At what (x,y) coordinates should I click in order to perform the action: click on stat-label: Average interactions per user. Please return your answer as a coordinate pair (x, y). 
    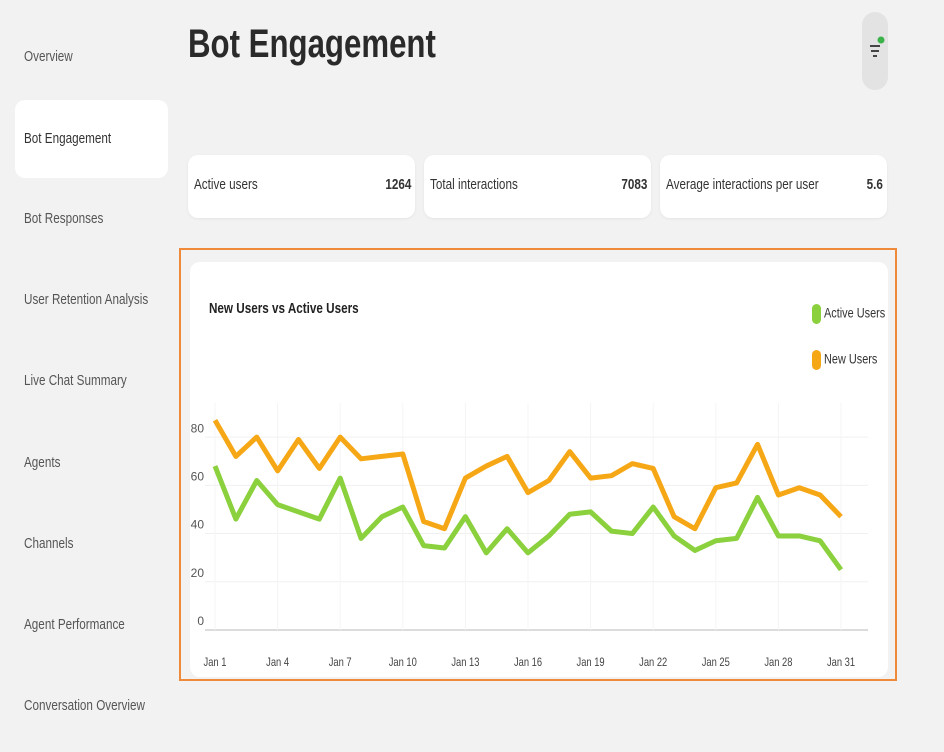
    Looking at the image, I should click on (764, 184).